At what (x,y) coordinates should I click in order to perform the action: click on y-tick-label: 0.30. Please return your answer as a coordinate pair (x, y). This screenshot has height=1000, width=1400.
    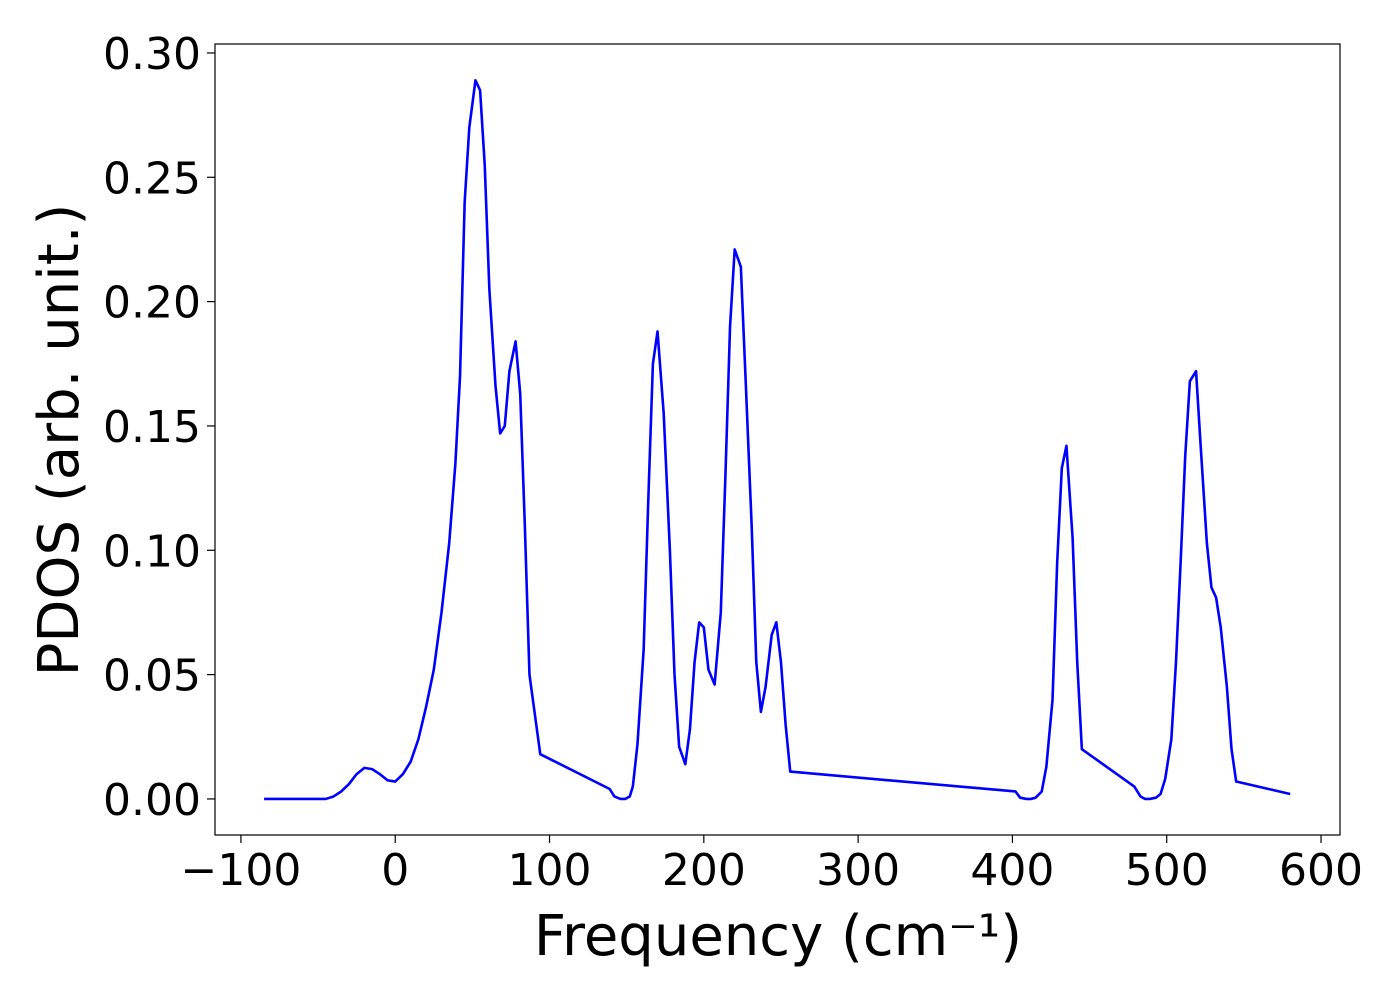
    Looking at the image, I should click on (152, 54).